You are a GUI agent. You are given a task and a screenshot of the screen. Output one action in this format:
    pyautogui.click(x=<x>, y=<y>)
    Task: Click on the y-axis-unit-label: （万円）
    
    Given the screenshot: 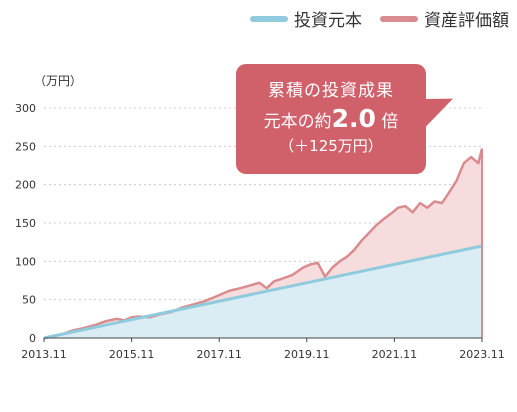 What is the action you would take?
    pyautogui.click(x=58, y=81)
    